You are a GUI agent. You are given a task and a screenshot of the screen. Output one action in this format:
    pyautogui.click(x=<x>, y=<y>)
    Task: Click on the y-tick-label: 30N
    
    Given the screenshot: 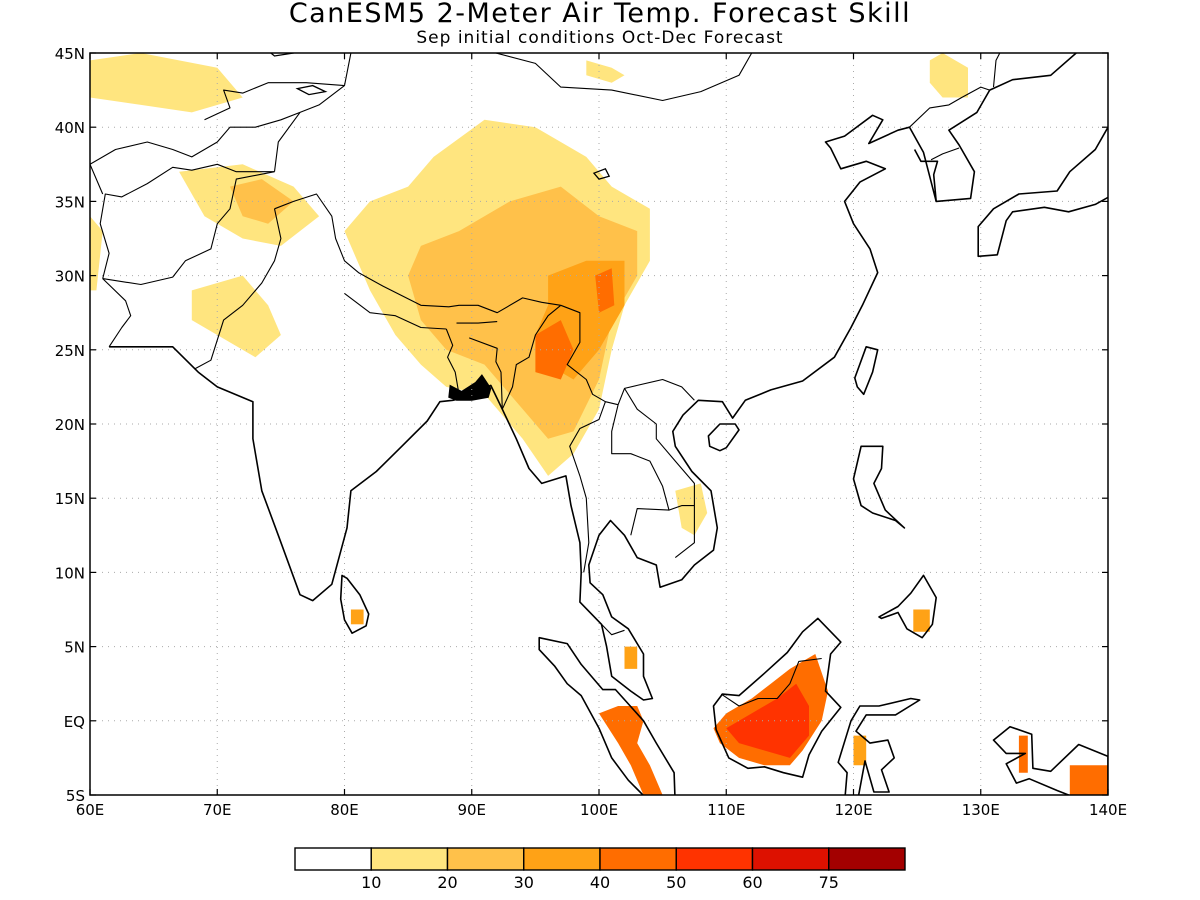 What is the action you would take?
    pyautogui.click(x=70, y=277)
    